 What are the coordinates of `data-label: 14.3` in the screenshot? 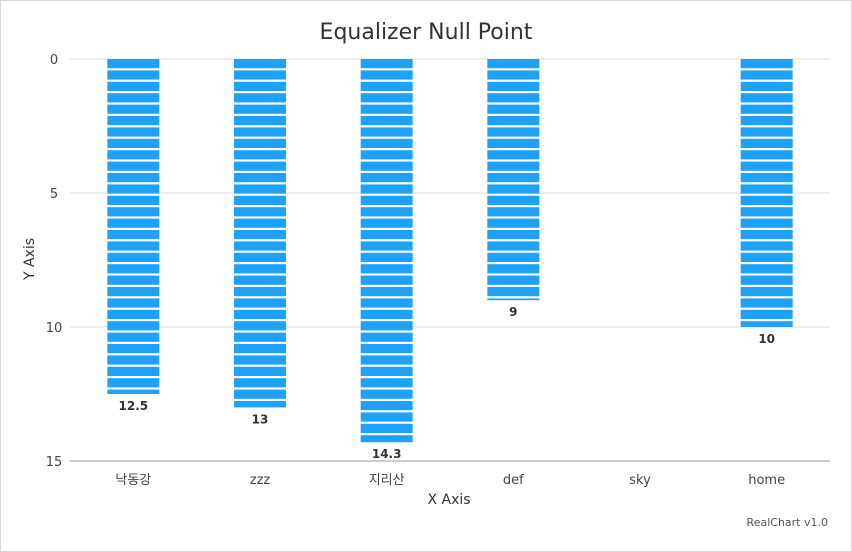 It's located at (387, 454).